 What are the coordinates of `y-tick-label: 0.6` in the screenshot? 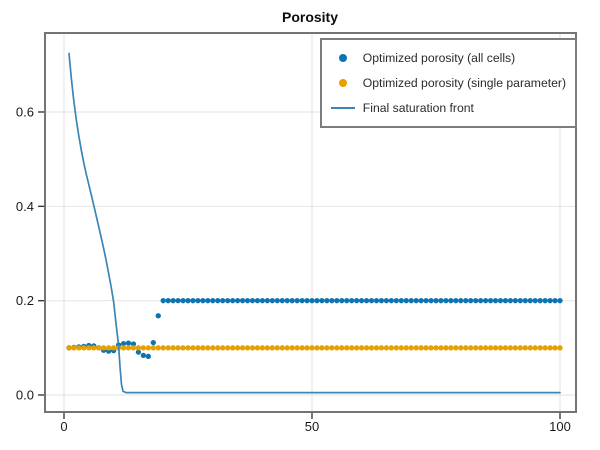 It's located at (25, 111).